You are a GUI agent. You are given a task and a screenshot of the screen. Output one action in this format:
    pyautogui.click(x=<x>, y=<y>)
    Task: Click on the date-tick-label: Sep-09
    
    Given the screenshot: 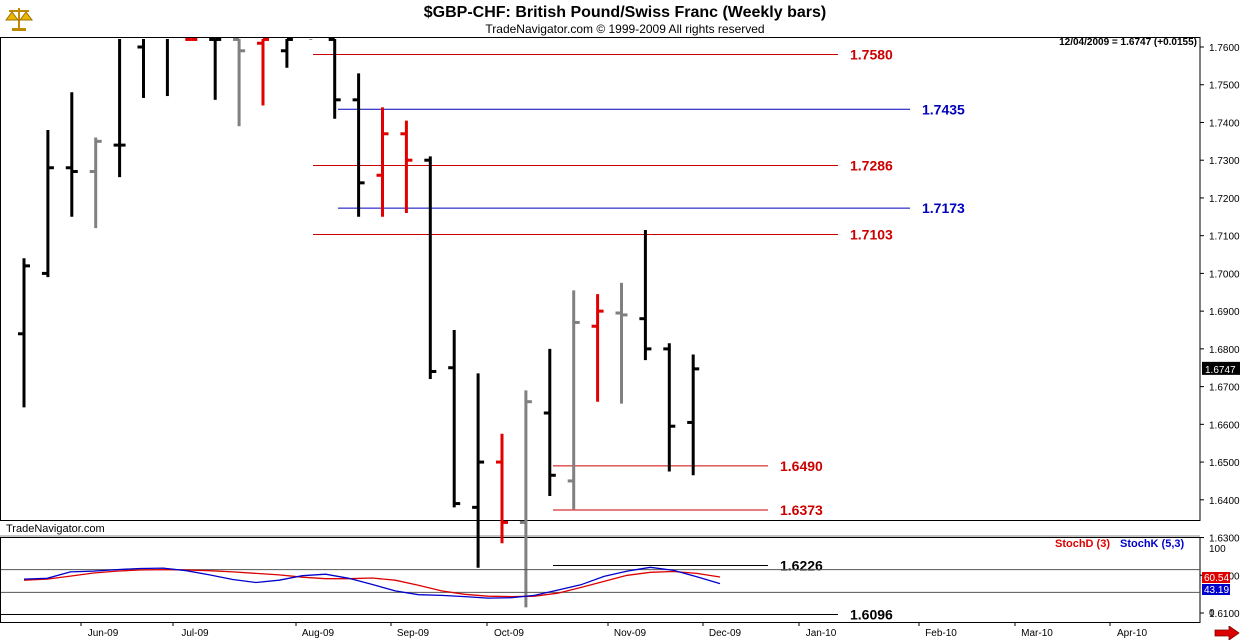 What is the action you would take?
    pyautogui.click(x=413, y=633)
    